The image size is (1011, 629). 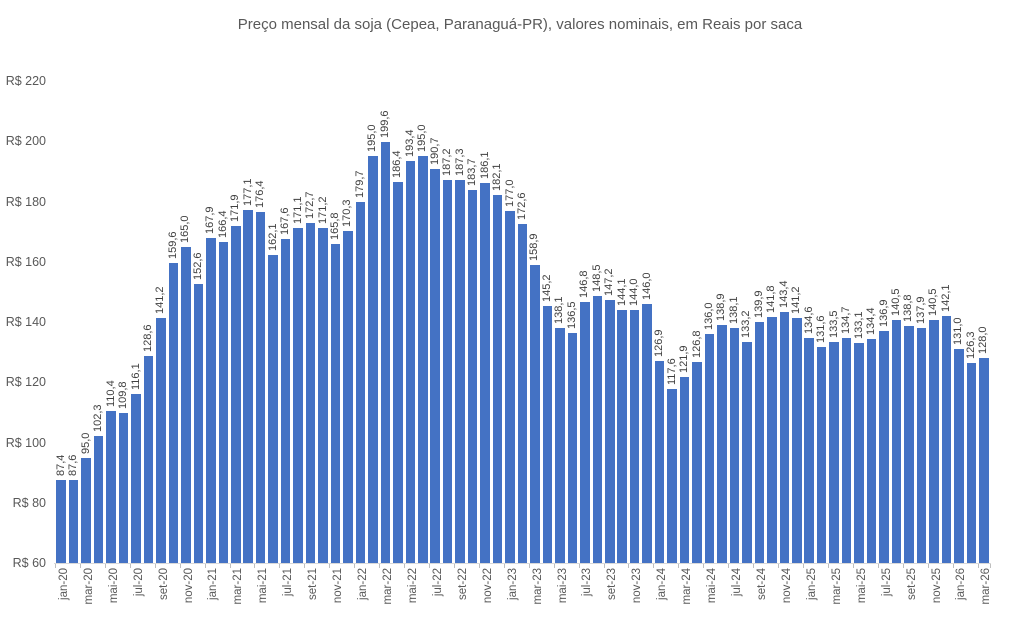 I want to click on bar-value-label: 170,3, so click(x=347, y=213).